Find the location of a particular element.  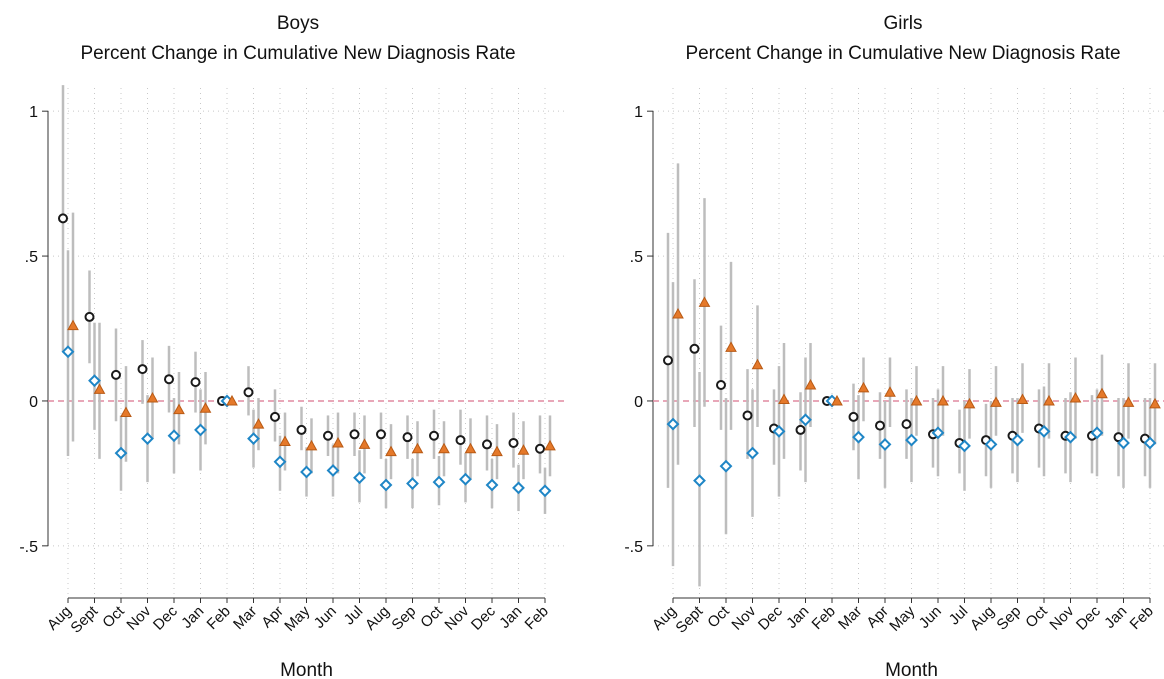

x-tick-label: Jul is located at coordinates (354, 616).